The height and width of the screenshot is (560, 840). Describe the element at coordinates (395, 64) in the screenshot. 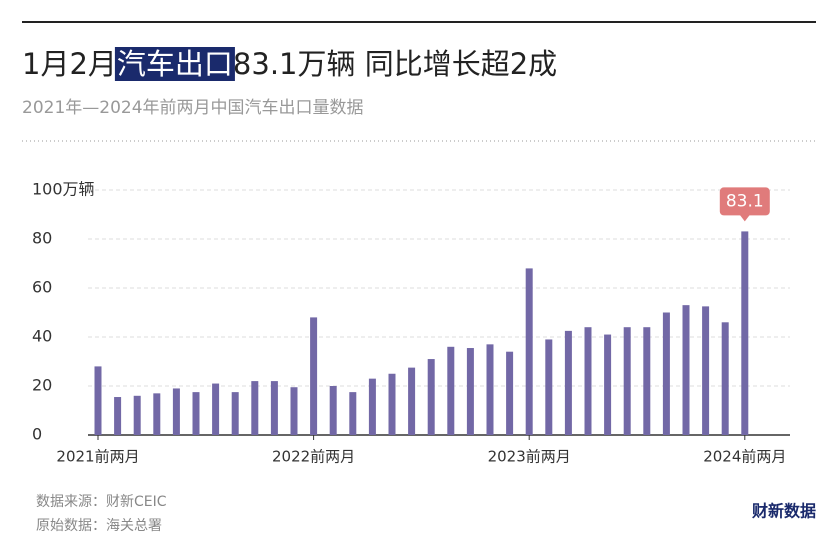

I see `title-part: 83.1万辆 同比增长超2成` at that location.